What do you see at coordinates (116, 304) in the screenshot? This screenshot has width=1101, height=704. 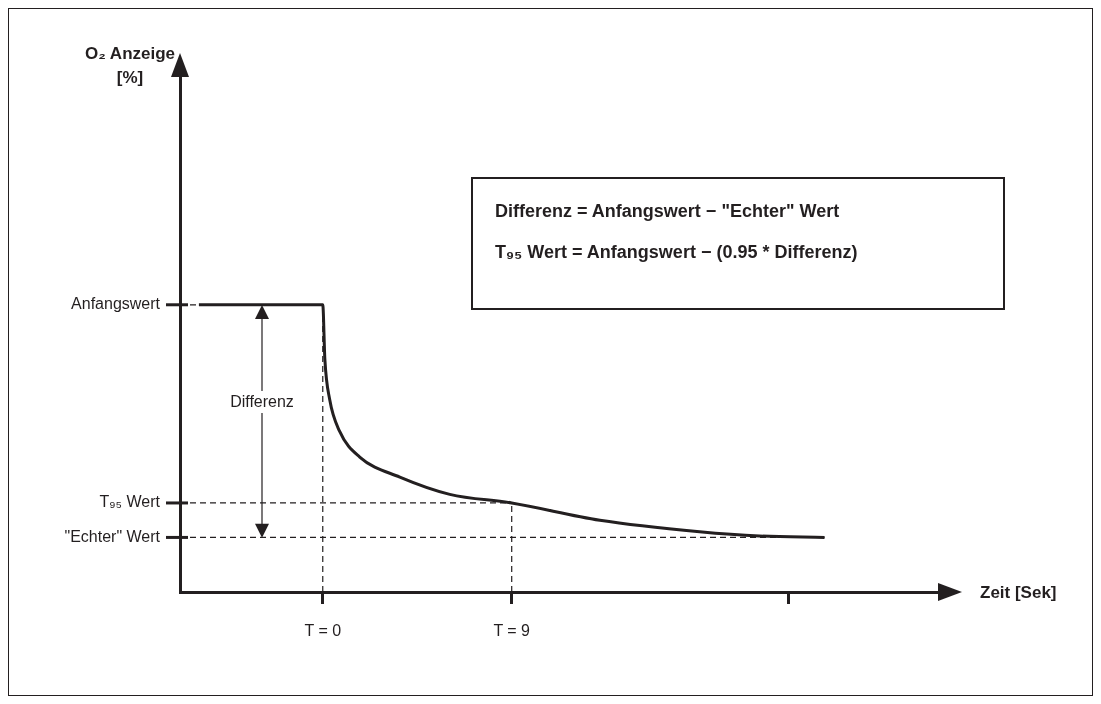 I see `ref-line-label: Anfangswert` at bounding box center [116, 304].